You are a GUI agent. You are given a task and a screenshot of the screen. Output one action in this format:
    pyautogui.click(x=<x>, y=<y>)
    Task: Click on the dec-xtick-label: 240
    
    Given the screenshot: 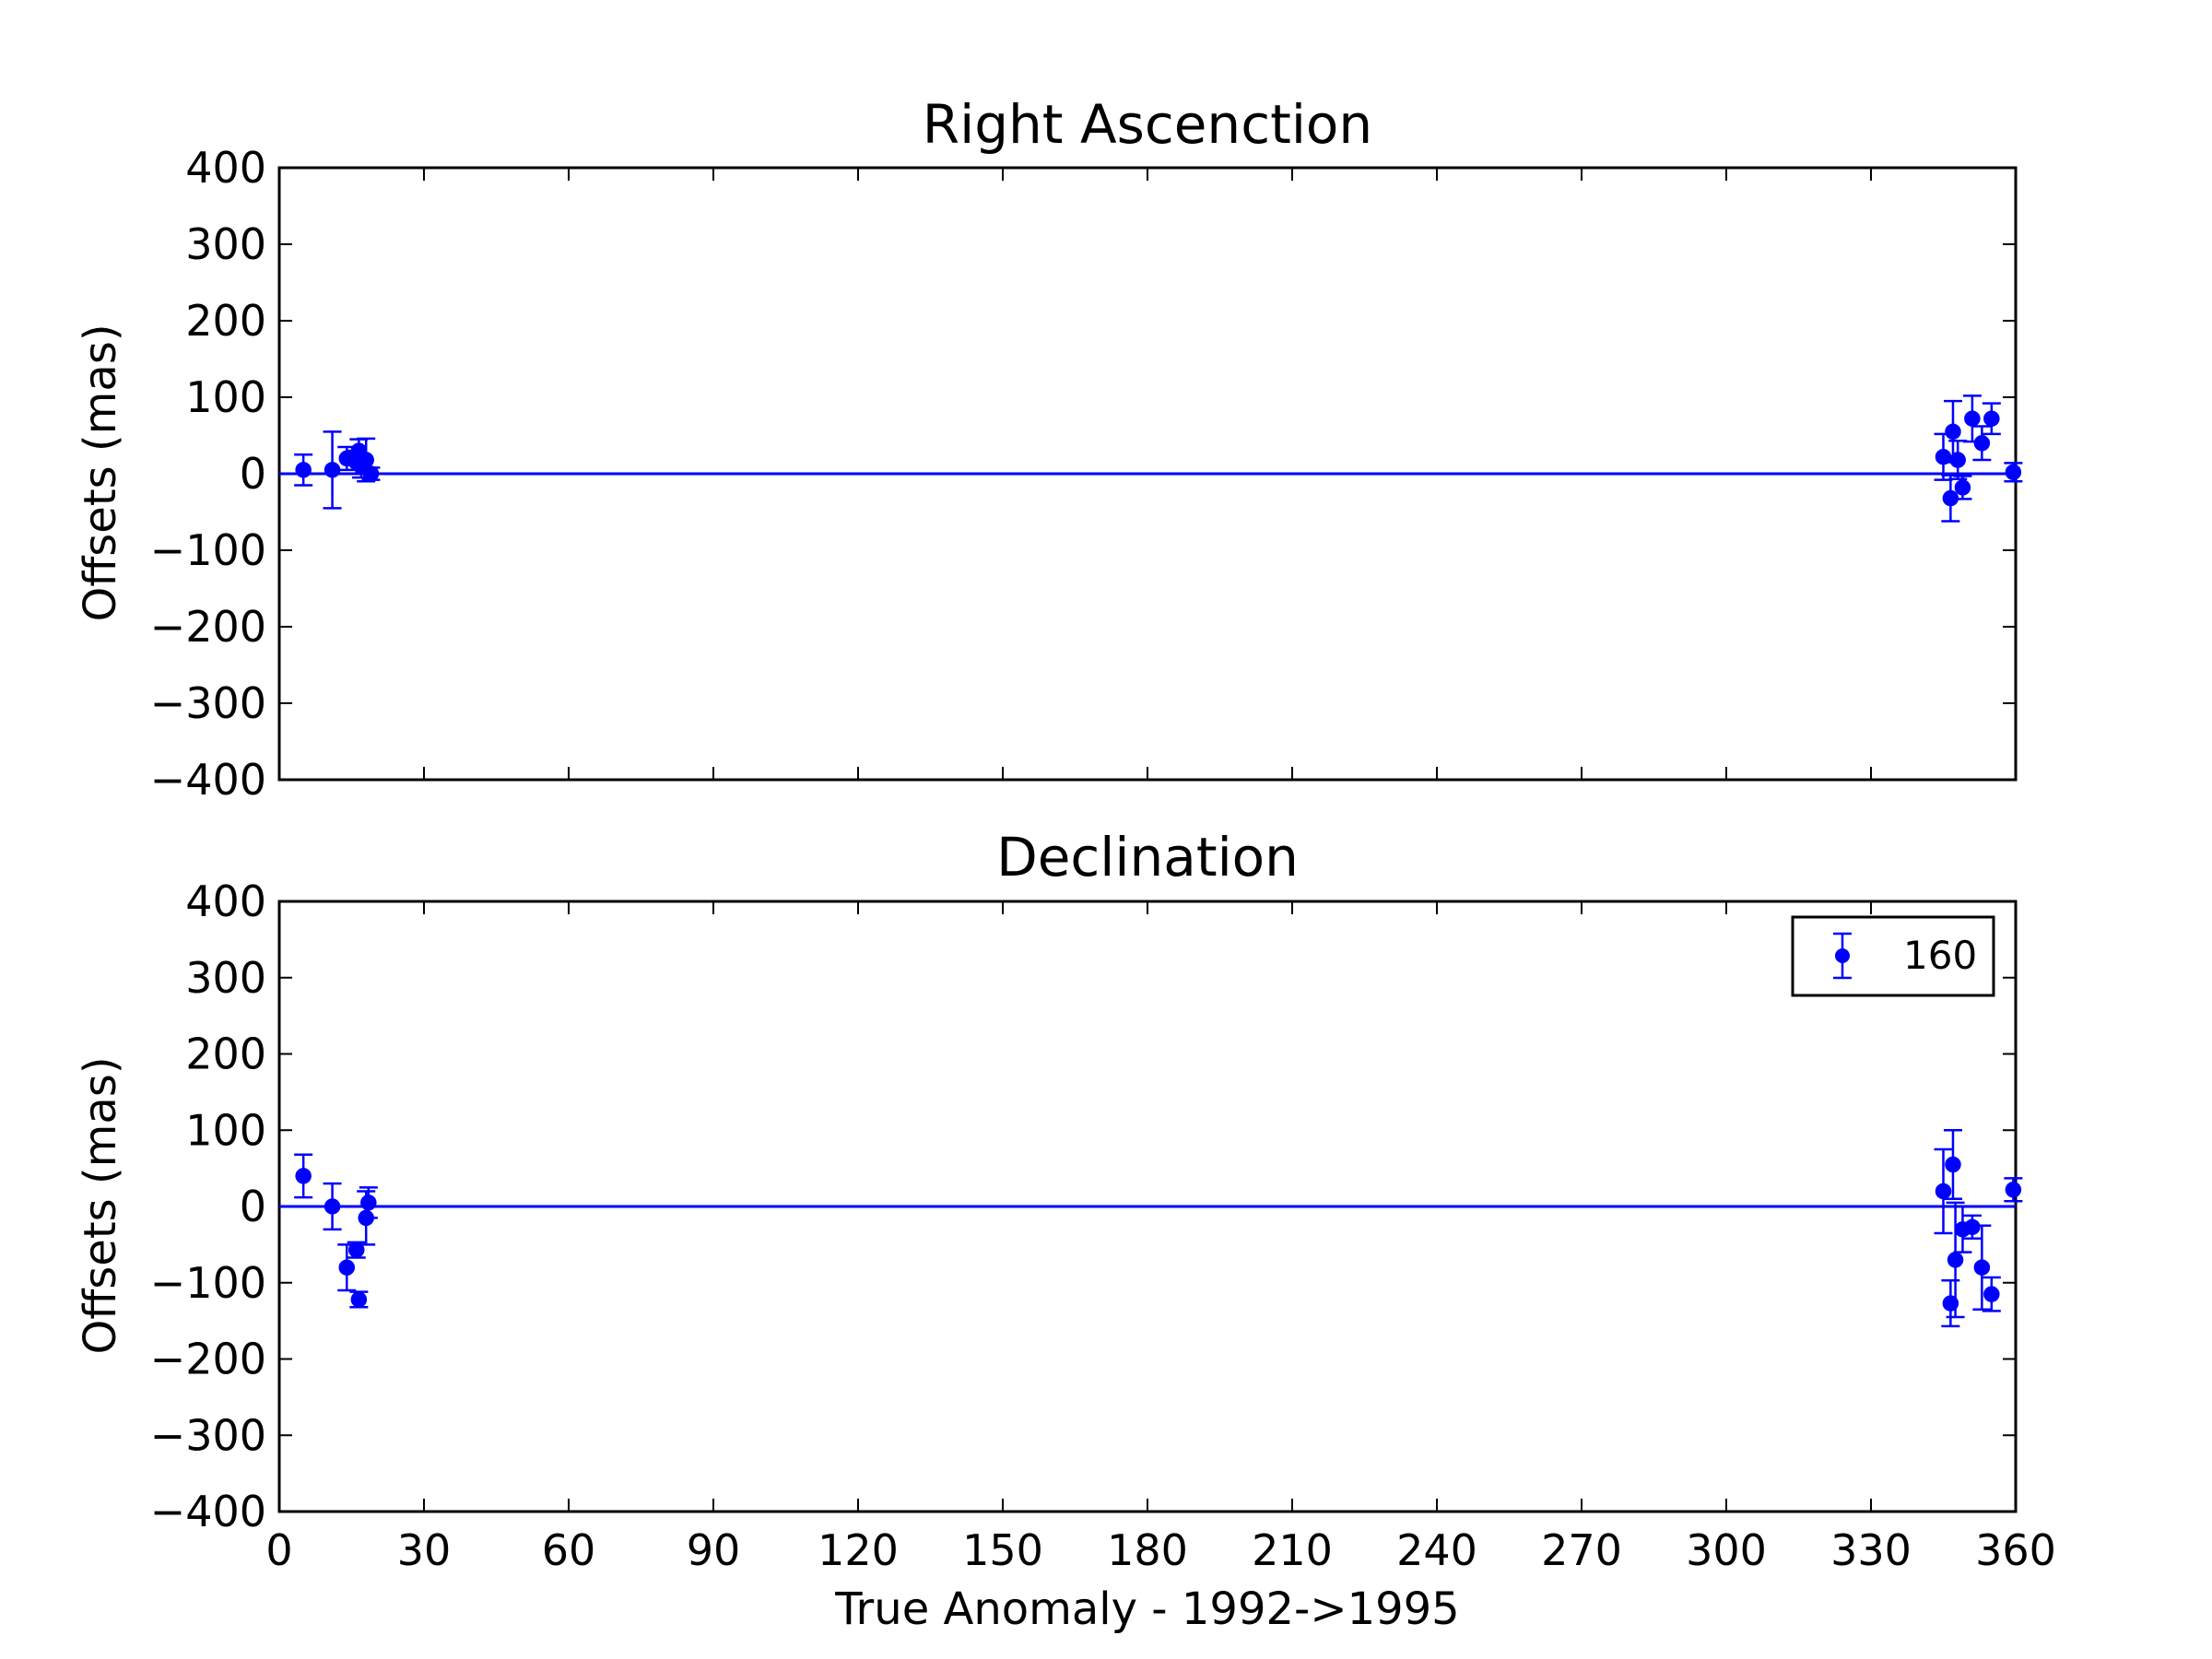 What is the action you would take?
    pyautogui.click(x=1436, y=1550)
    